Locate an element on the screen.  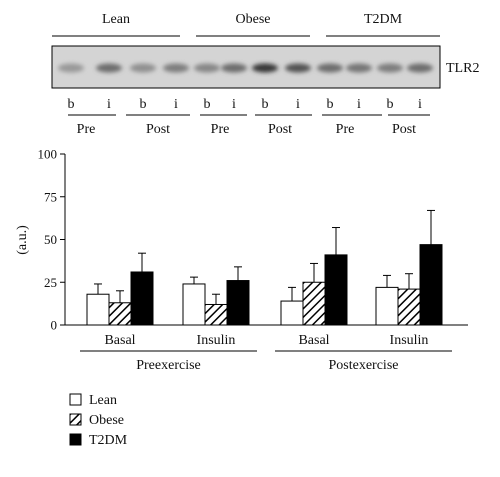
y-axis-label: (a.u.) is located at coordinates (22, 240).